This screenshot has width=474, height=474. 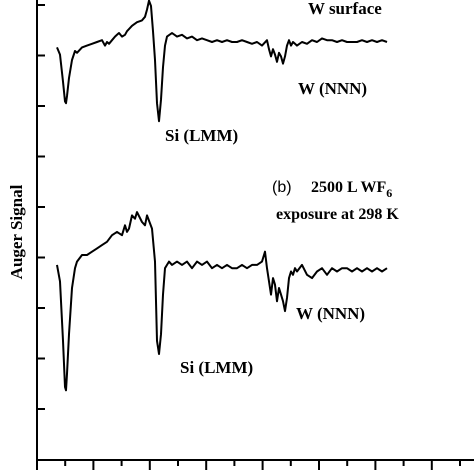 I want to click on annotation-b-line1: 2500 L WF6, so click(x=351, y=189).